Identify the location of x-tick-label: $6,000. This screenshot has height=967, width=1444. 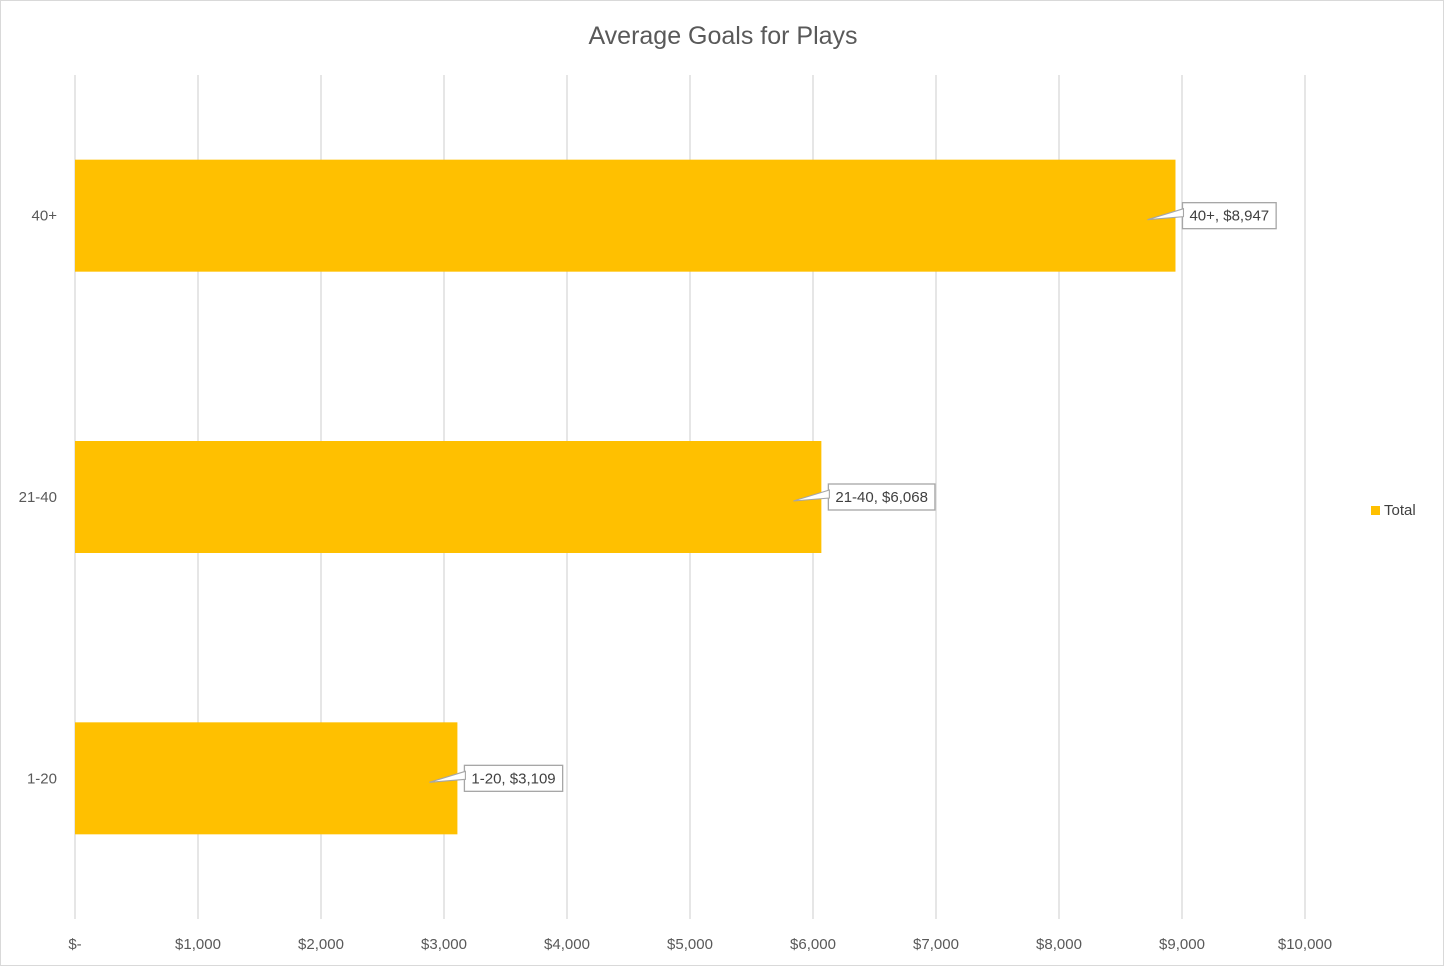
(813, 944).